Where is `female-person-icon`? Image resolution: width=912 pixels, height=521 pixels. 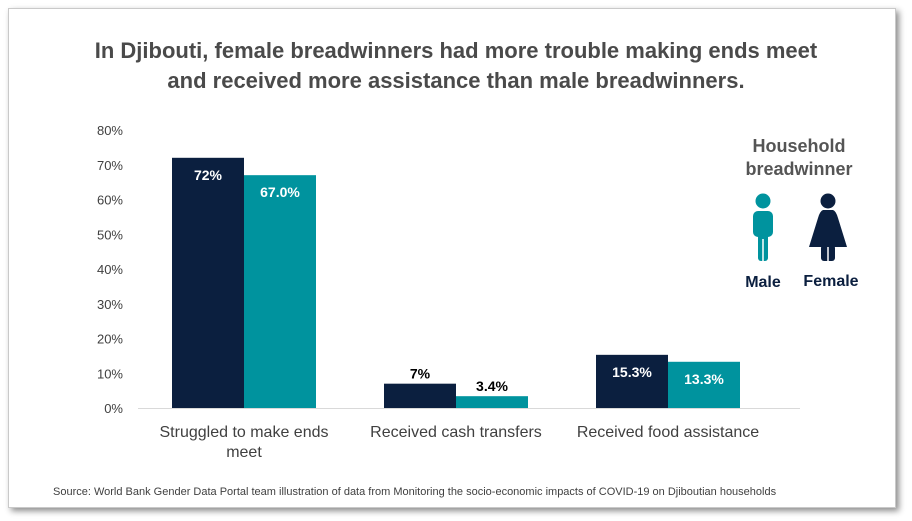
female-person-icon is located at coordinates (828, 227).